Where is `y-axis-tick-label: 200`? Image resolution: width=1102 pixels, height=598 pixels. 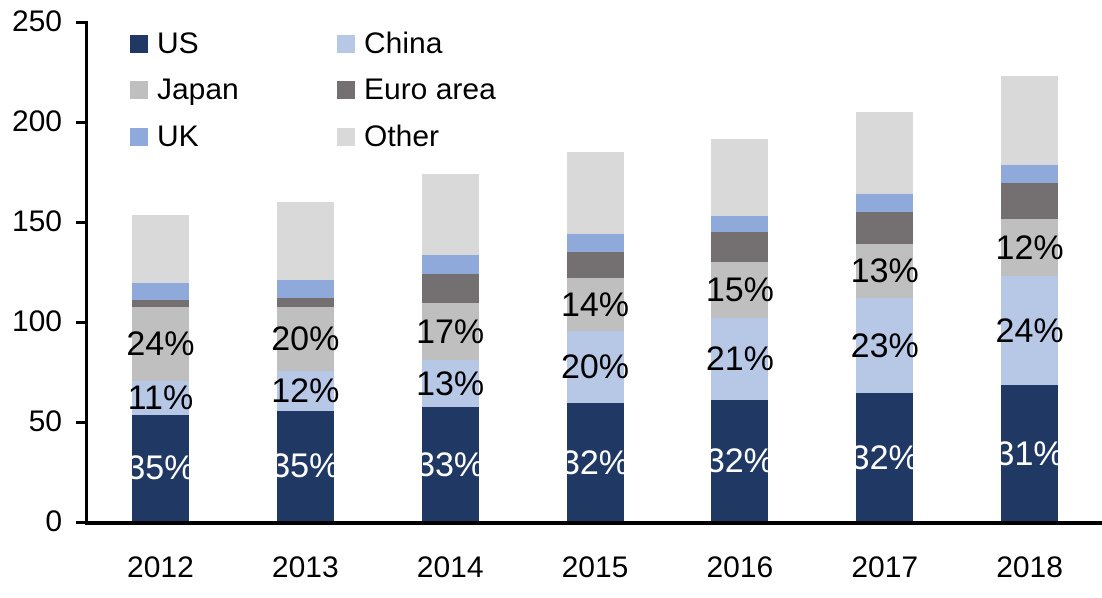
y-axis-tick-label: 200 is located at coordinates (36, 121).